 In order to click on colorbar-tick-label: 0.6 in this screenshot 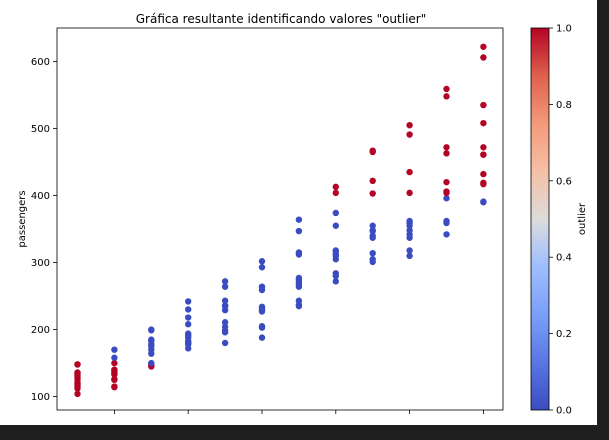, I will do `click(564, 181)`.